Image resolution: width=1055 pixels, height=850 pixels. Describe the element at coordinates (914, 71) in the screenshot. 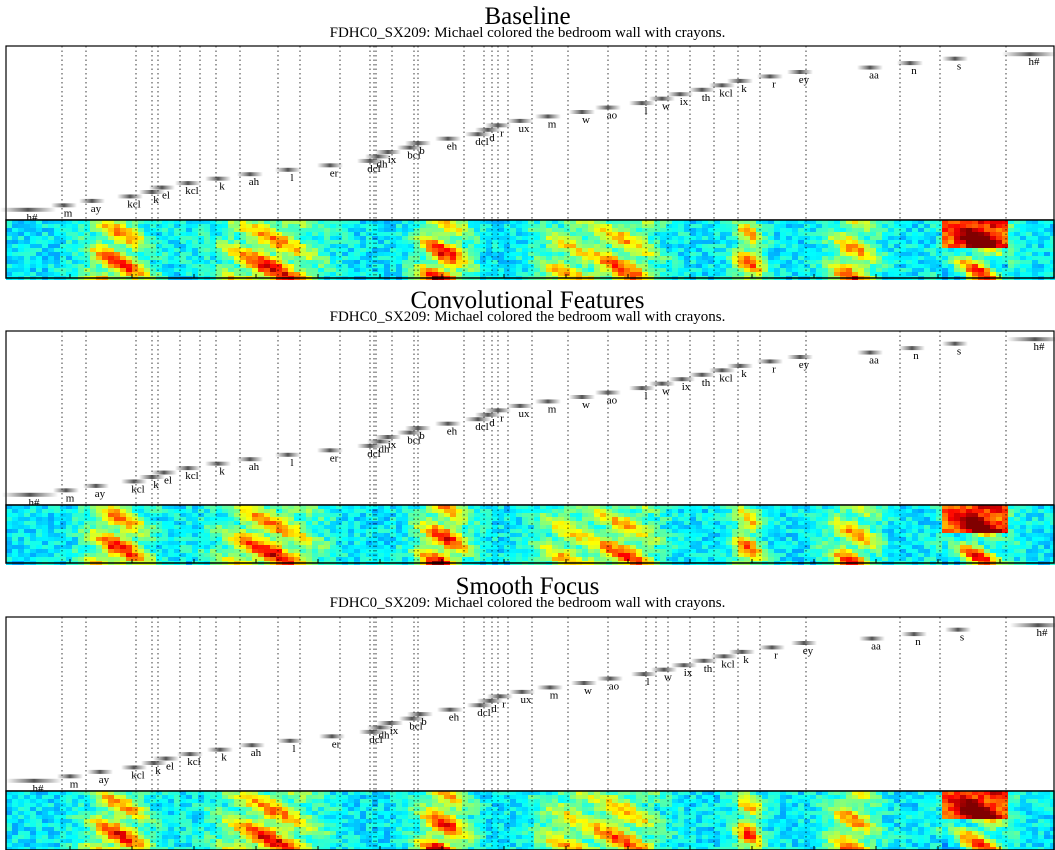

I see `phone-label: n` at that location.